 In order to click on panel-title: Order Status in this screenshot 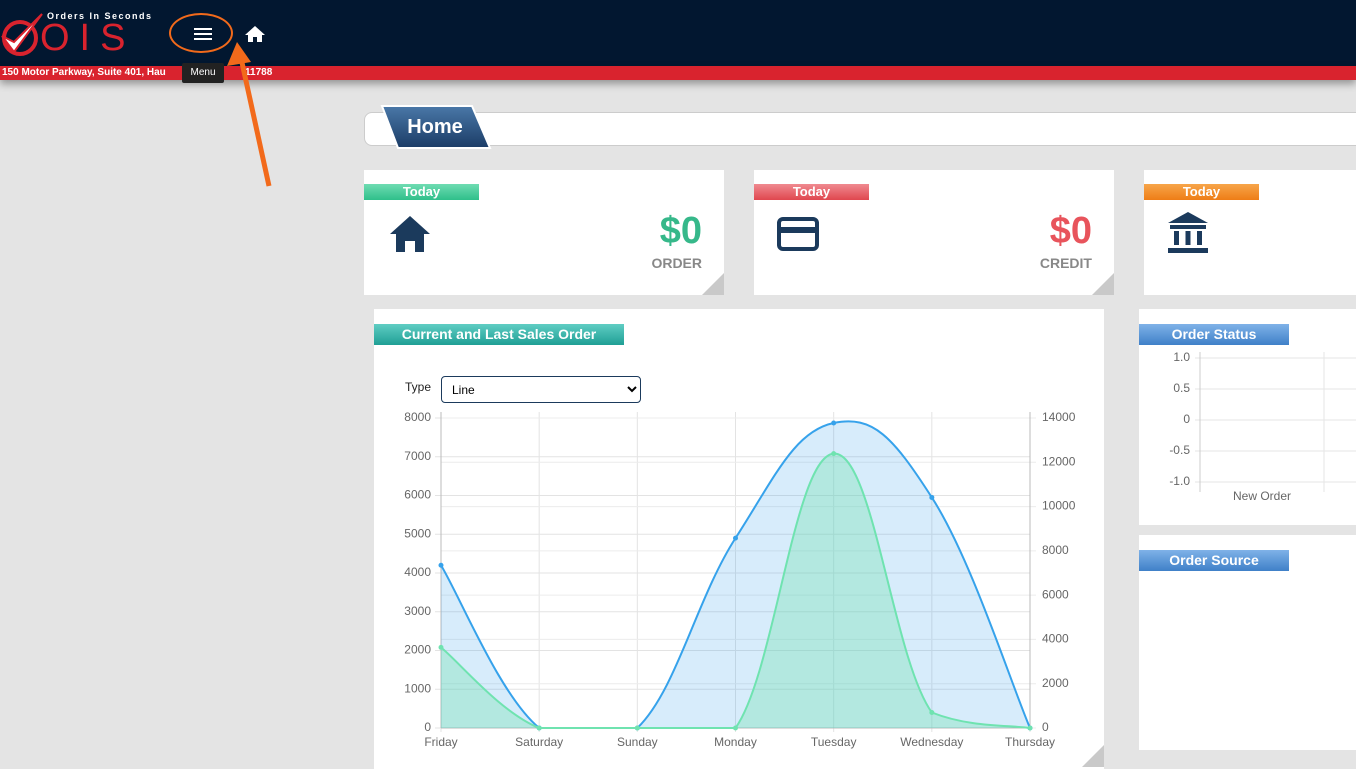, I will do `click(1214, 334)`.